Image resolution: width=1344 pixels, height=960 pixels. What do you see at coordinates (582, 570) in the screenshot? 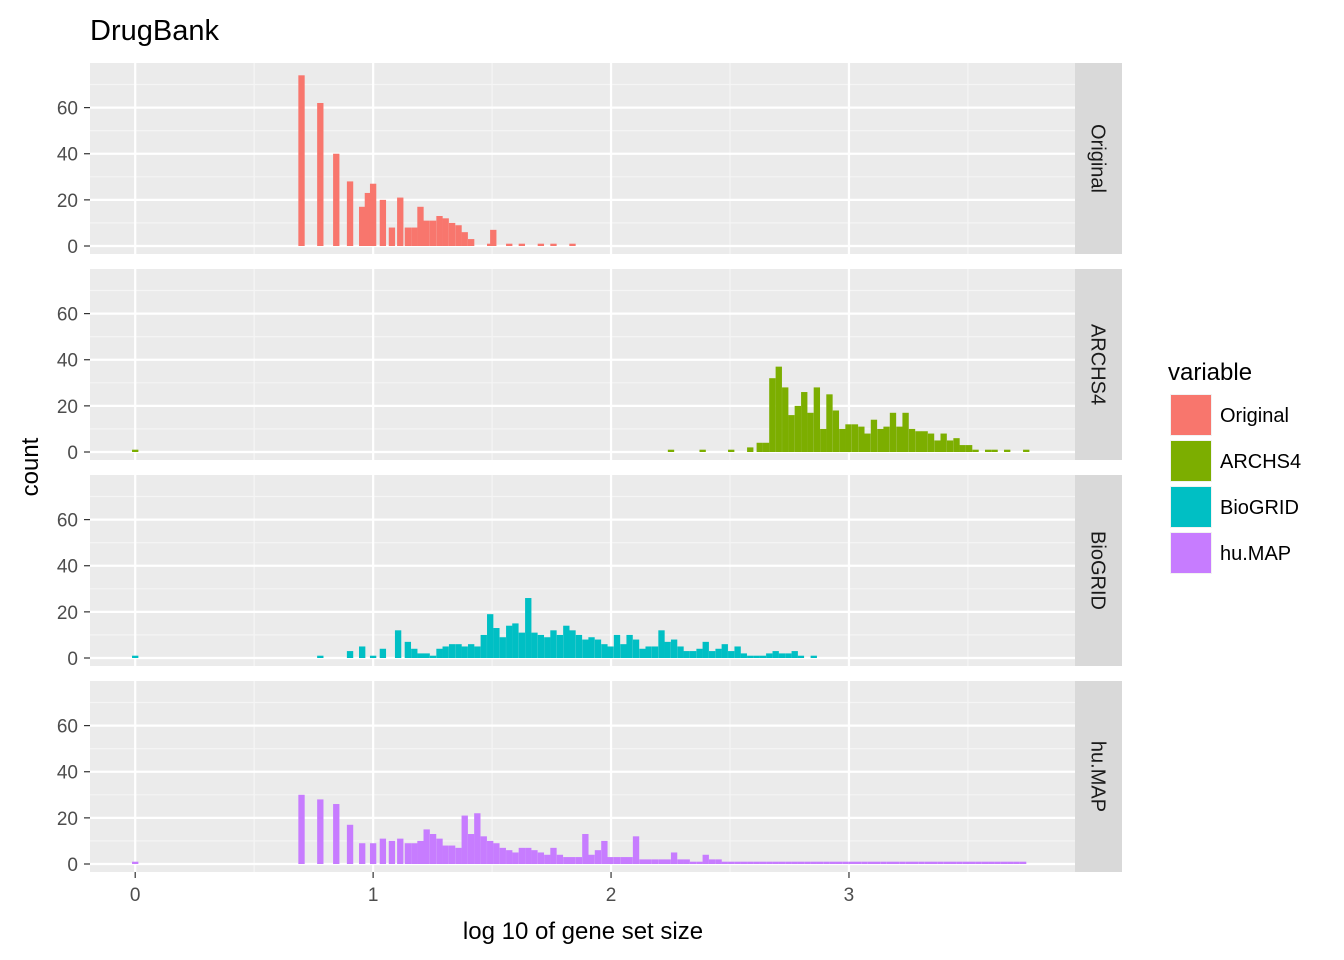
I see `panel-background` at bounding box center [582, 570].